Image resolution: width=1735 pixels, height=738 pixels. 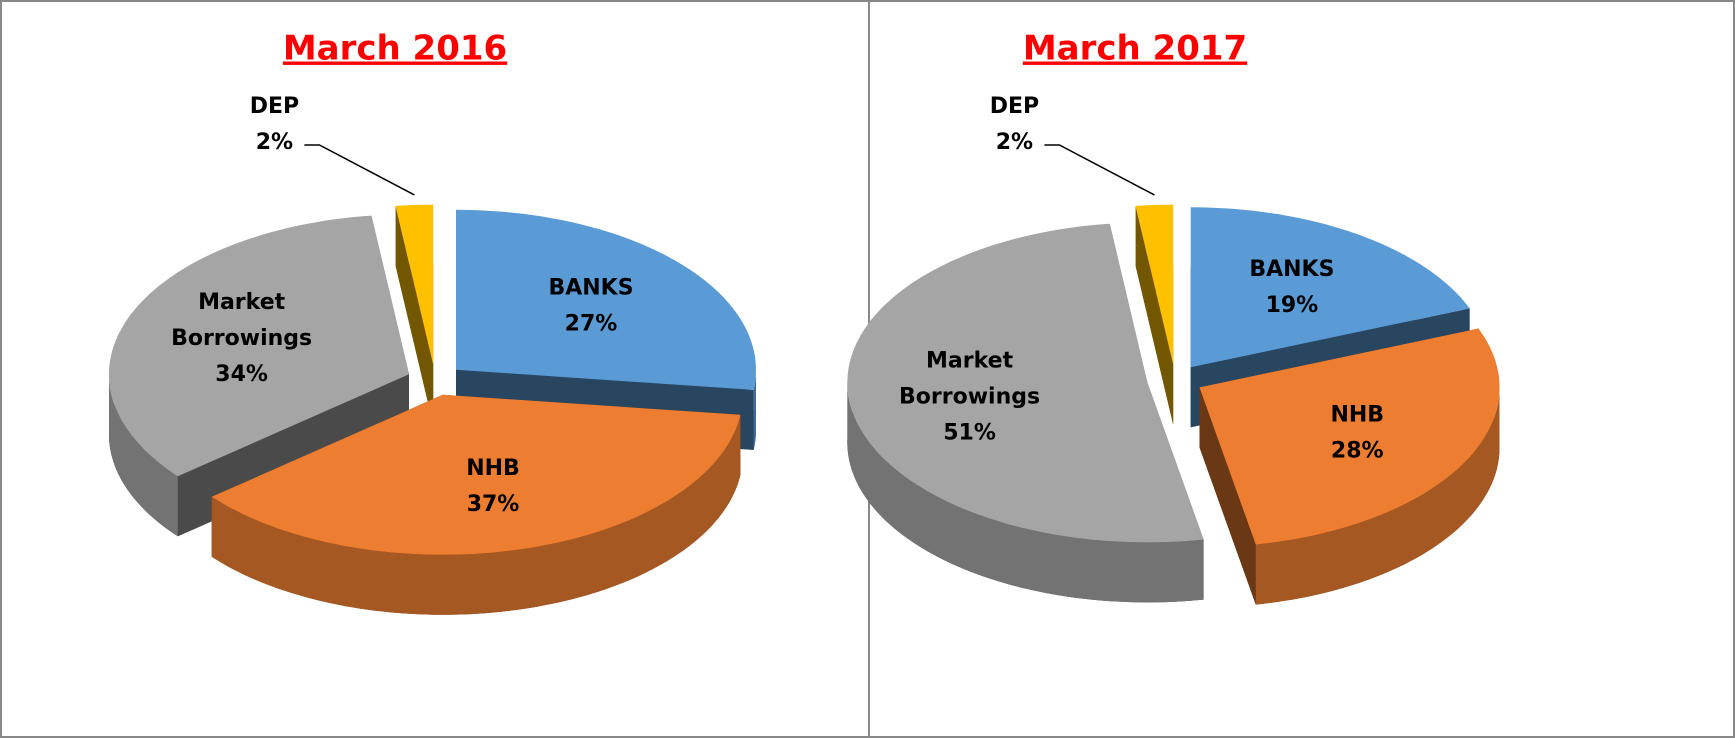 I want to click on value-label: 27%, so click(x=591, y=323).